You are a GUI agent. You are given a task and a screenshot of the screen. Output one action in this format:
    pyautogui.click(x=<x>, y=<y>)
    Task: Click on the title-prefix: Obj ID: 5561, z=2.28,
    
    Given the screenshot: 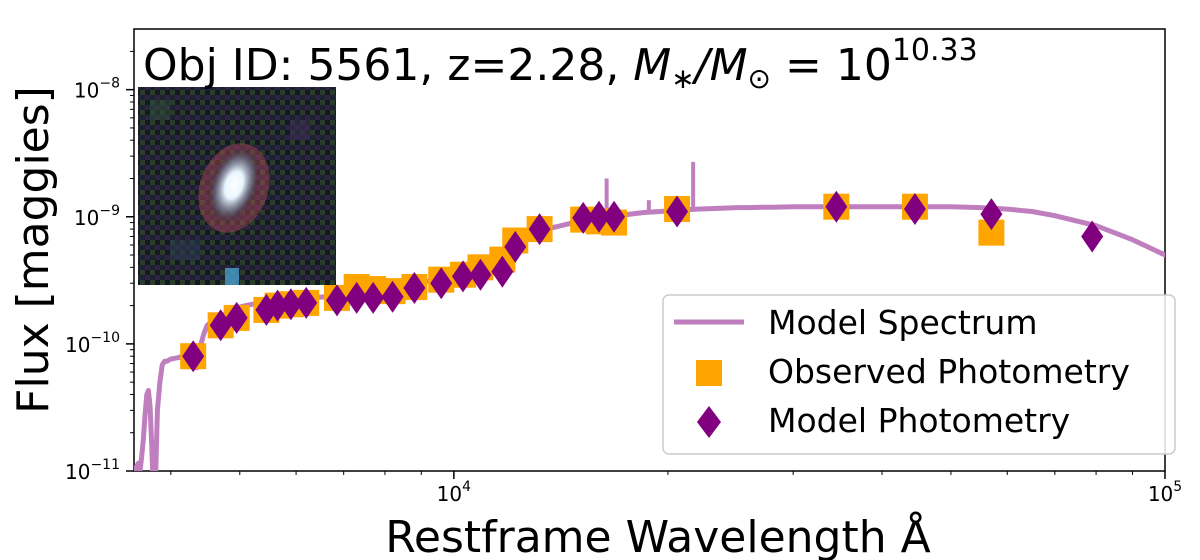 What is the action you would take?
    pyautogui.click(x=388, y=65)
    